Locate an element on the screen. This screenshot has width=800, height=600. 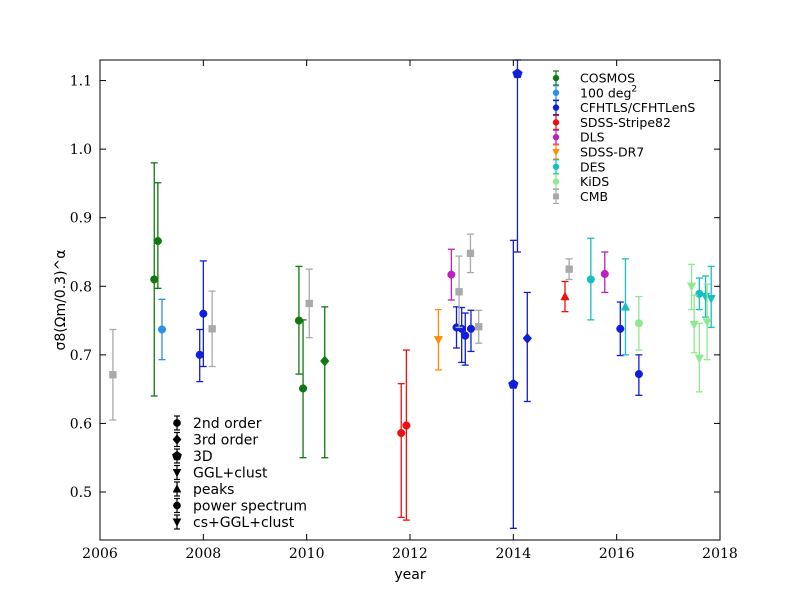
series-dls is located at coordinates (528, 274).